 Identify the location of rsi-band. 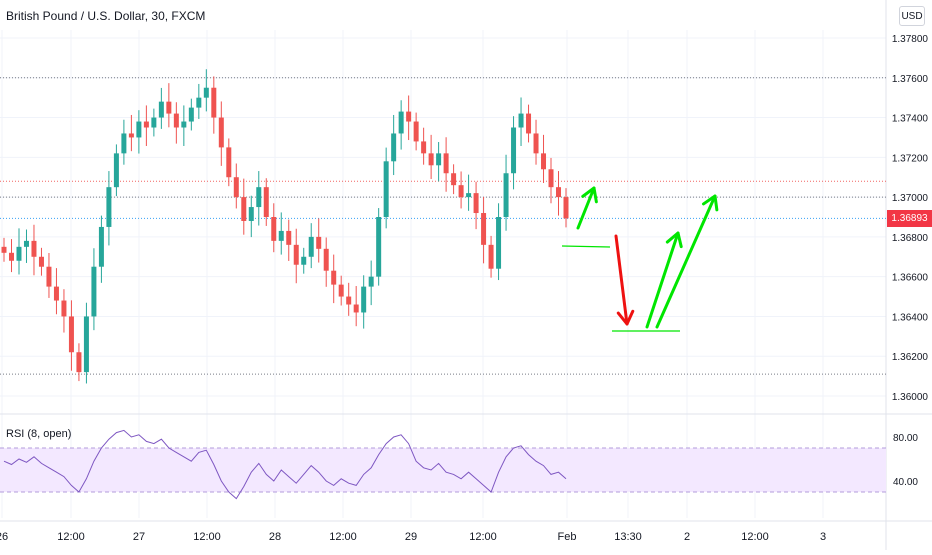
(443, 470).